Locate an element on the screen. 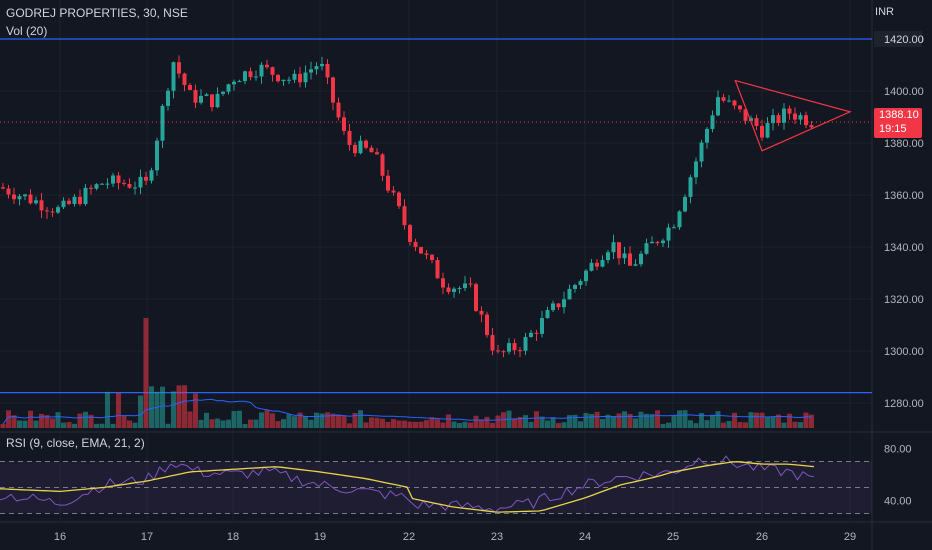 This screenshot has height=550, width=932. price-tick-label: 1320.00 is located at coordinates (904, 300).